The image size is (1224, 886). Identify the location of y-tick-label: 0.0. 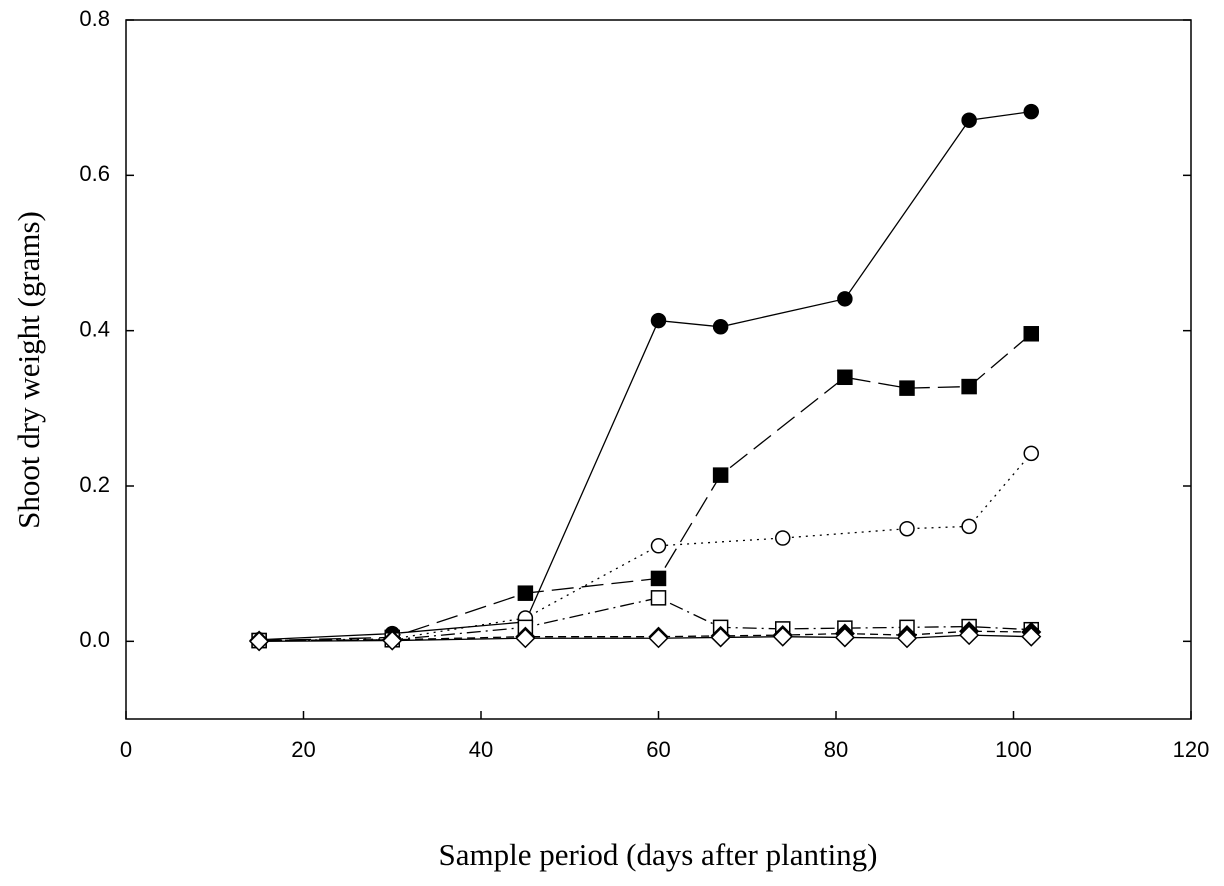
(94, 639).